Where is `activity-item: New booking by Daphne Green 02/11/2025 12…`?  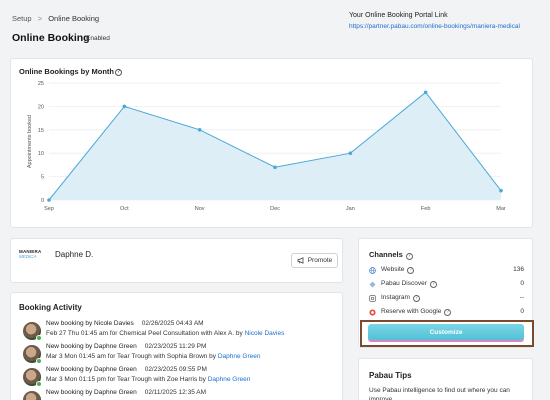
activity-item: New booking by Daphne Green 02/11/2025 12… is located at coordinates (182, 394).